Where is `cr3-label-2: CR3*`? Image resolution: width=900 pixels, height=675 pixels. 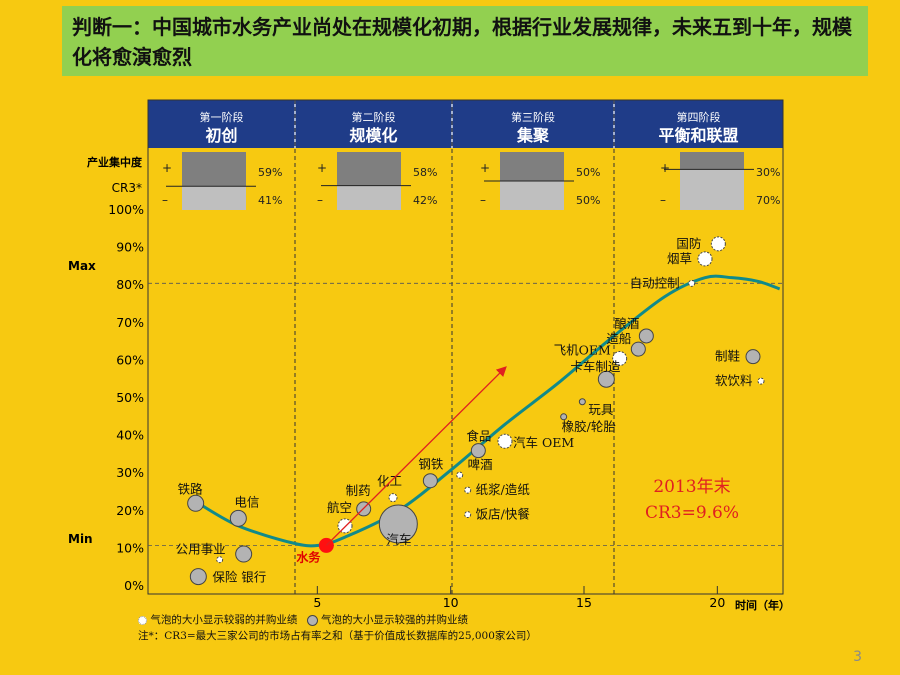
cr3-label-2: CR3* is located at coordinates (127, 188).